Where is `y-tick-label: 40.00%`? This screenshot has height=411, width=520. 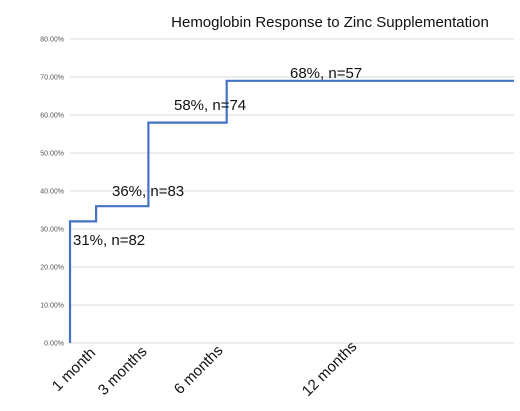
y-tick-label: 40.00% is located at coordinates (52, 192).